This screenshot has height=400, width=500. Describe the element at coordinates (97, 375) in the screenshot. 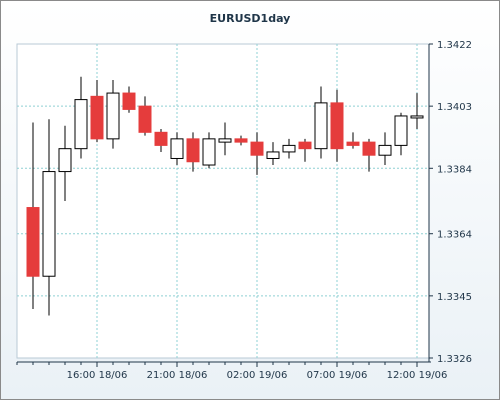

I see `x-tick-label: 16:00 18/06` at that location.